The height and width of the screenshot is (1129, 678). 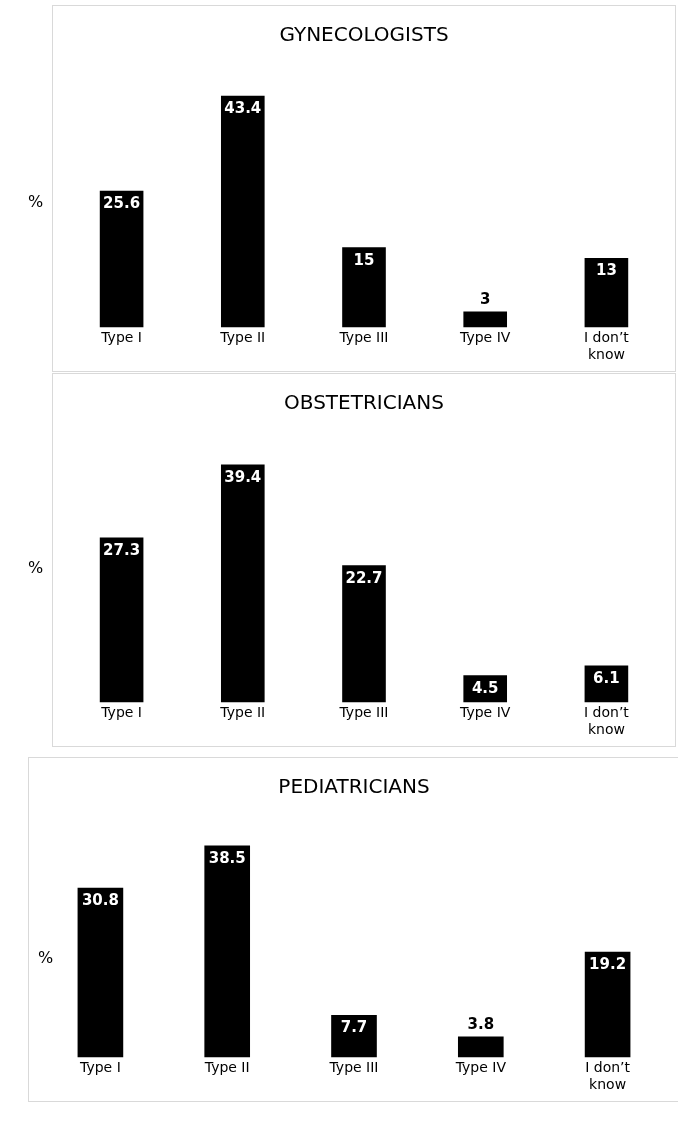 I want to click on data-label: 13, so click(x=606, y=270).